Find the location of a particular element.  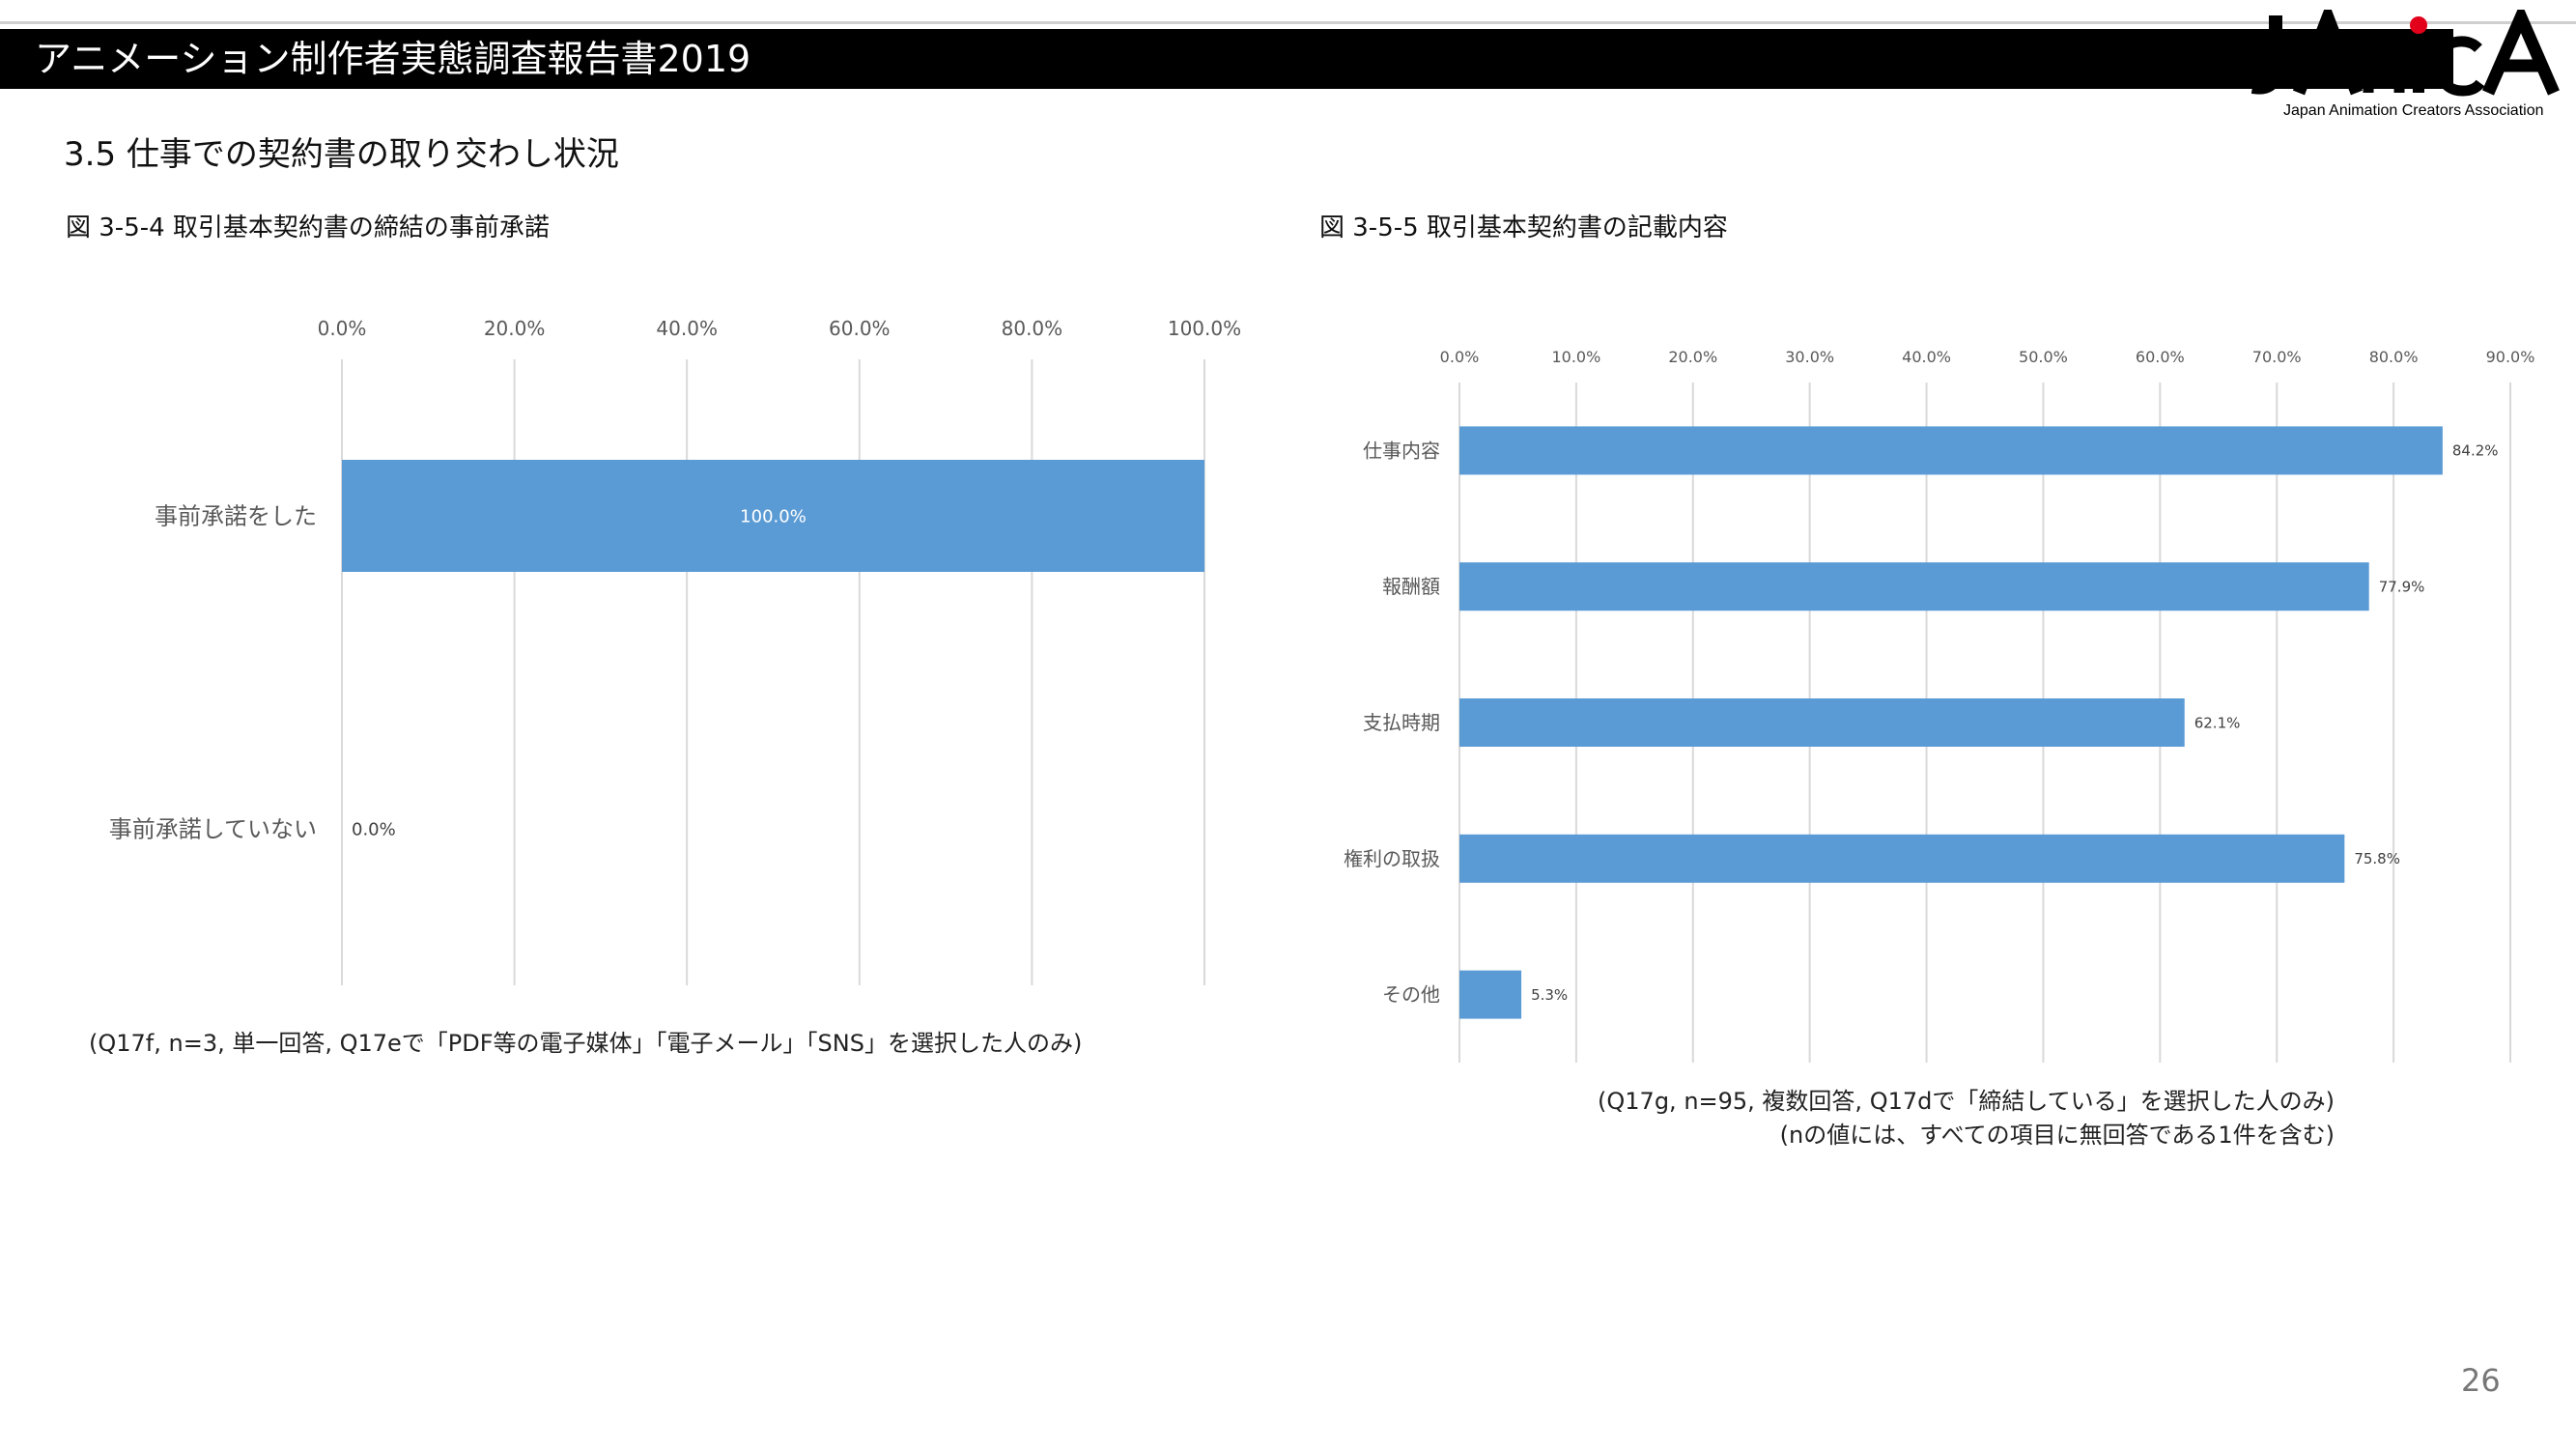

janica-logo: Japan Animation Creators Association is located at coordinates (2408, 62).